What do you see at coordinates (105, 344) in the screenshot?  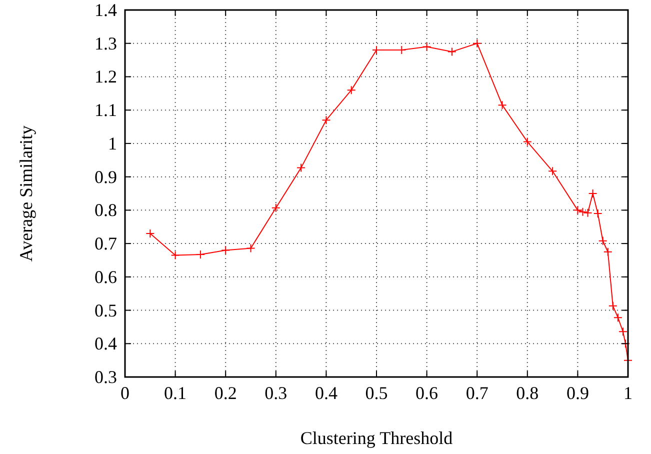 I see `y-tick-label: 0.4` at bounding box center [105, 344].